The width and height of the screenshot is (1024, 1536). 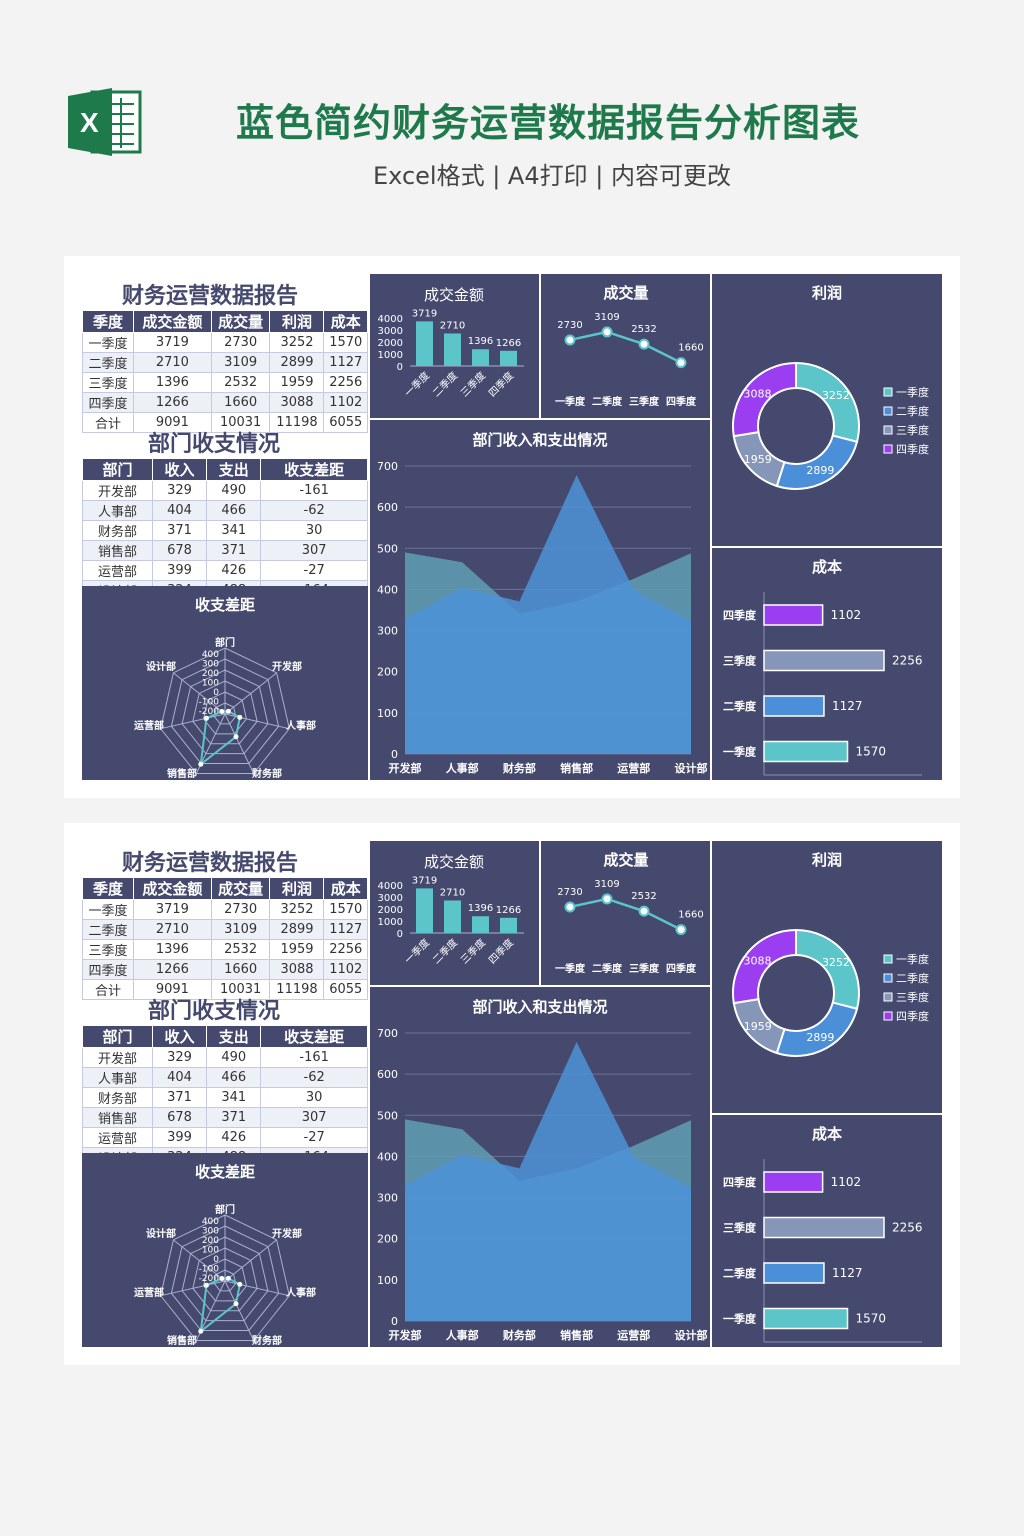 I want to click on legend-label: 一季度, so click(x=912, y=959).